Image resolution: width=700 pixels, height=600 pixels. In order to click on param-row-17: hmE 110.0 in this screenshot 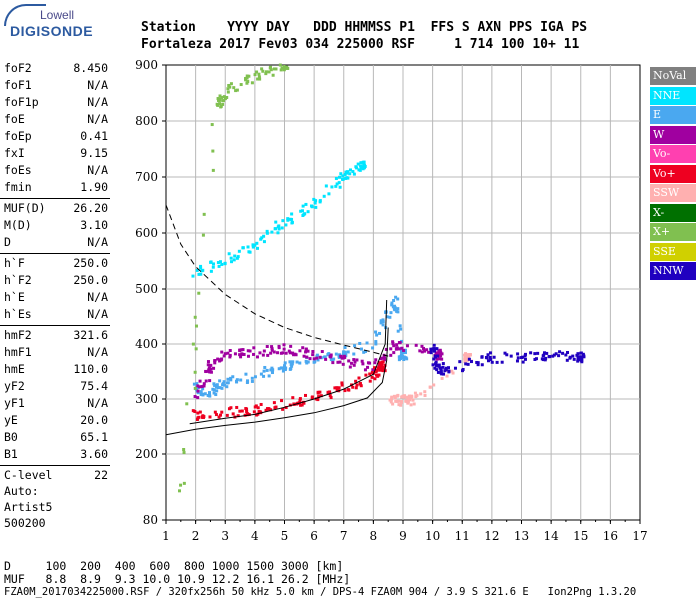, I will do `click(56, 369)`.